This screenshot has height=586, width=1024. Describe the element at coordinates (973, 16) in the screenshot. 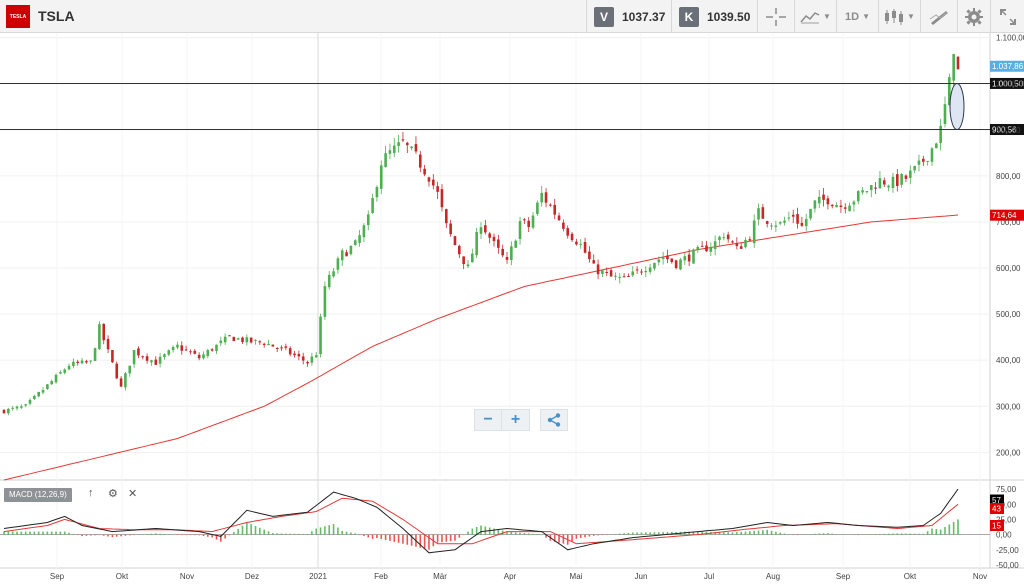

I see `settings-button` at that location.